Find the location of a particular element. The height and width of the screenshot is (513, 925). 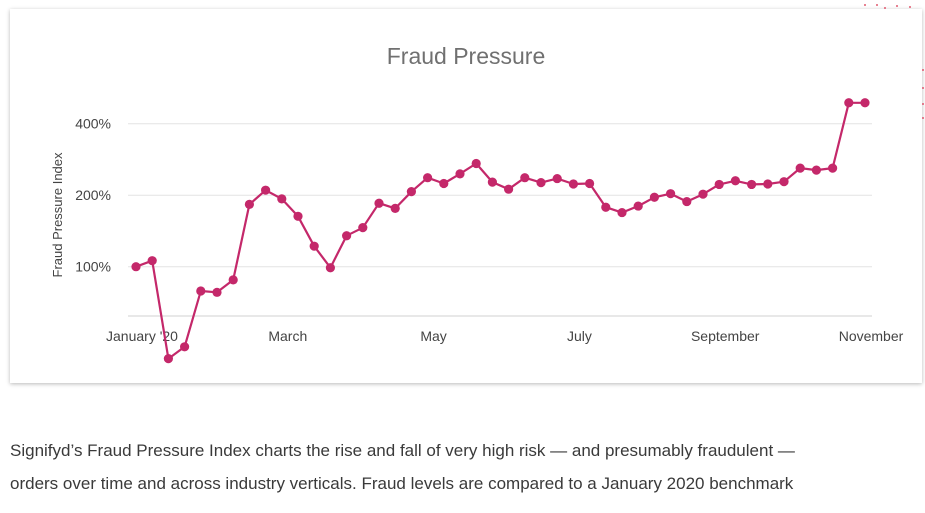

x-tick-label: May is located at coordinates (433, 336).